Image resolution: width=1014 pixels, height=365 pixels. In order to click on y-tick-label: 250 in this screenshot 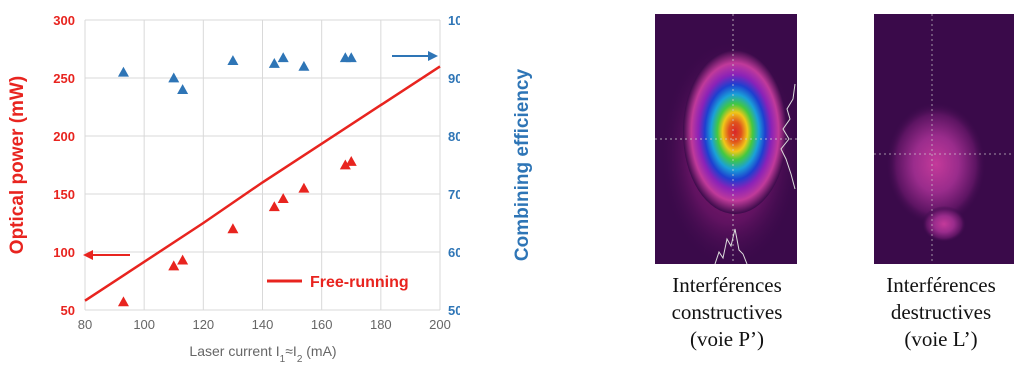, I will do `click(64, 78)`.